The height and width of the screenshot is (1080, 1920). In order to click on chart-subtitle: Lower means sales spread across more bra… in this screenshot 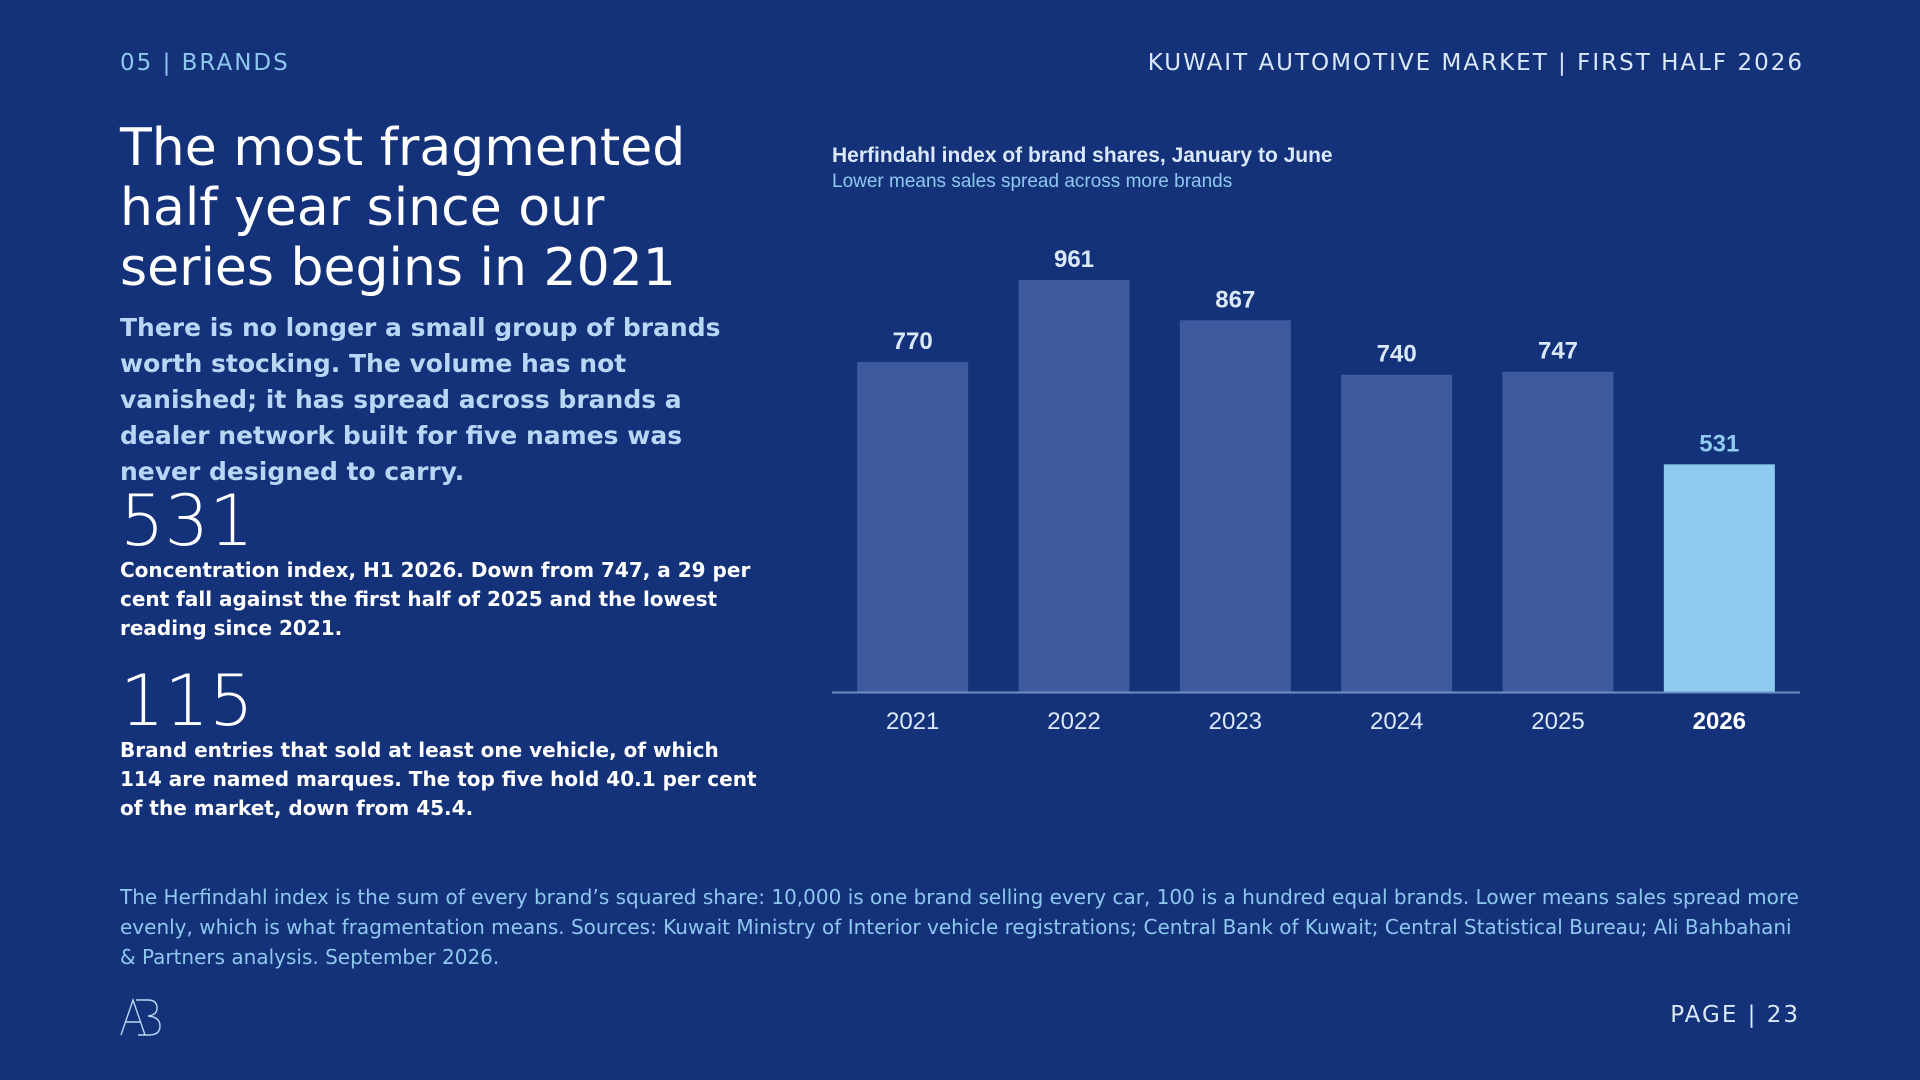, I will do `click(1032, 181)`.